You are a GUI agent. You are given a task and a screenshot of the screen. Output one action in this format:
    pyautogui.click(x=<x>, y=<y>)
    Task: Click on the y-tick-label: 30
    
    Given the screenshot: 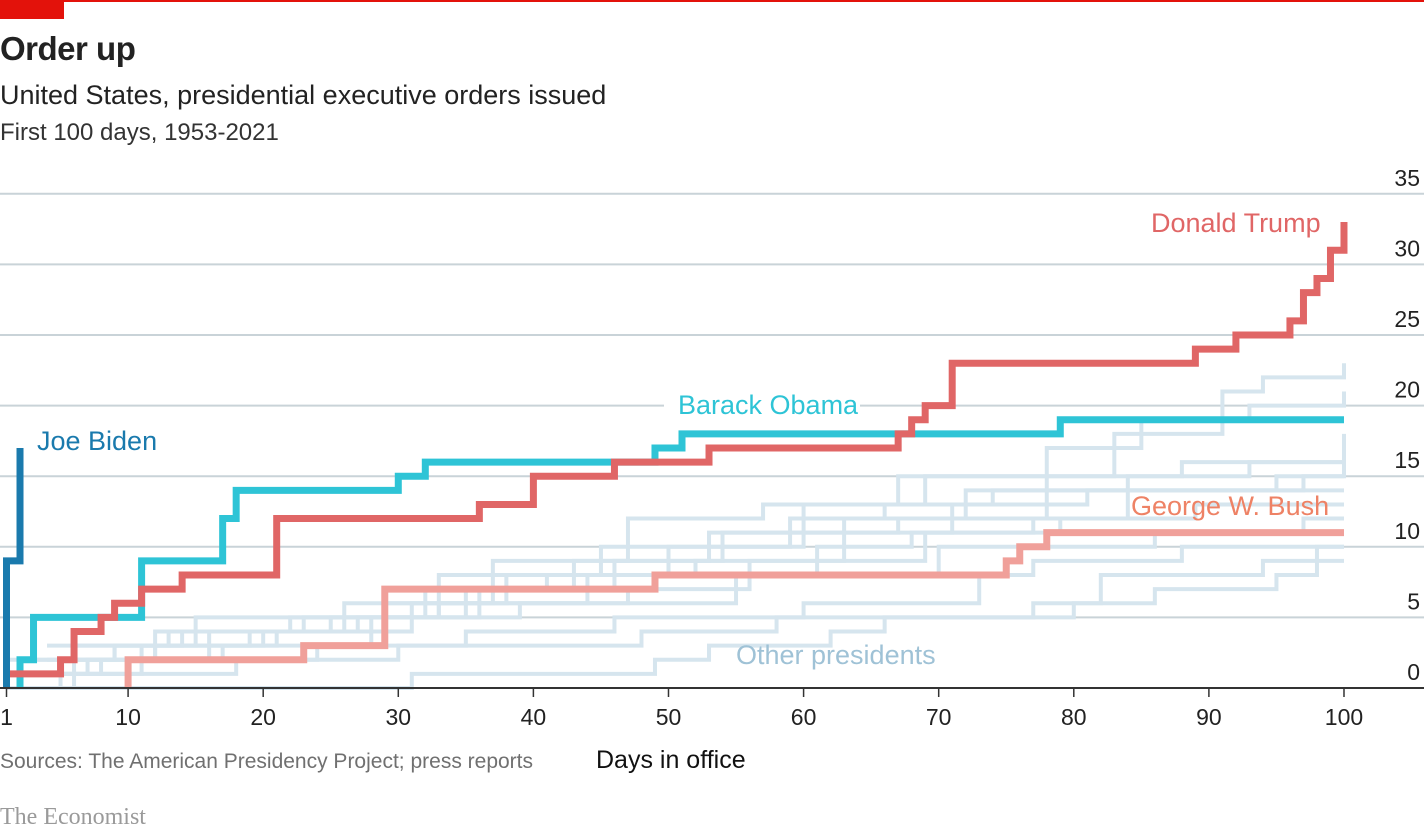 What is the action you would take?
    pyautogui.click(x=1407, y=248)
    